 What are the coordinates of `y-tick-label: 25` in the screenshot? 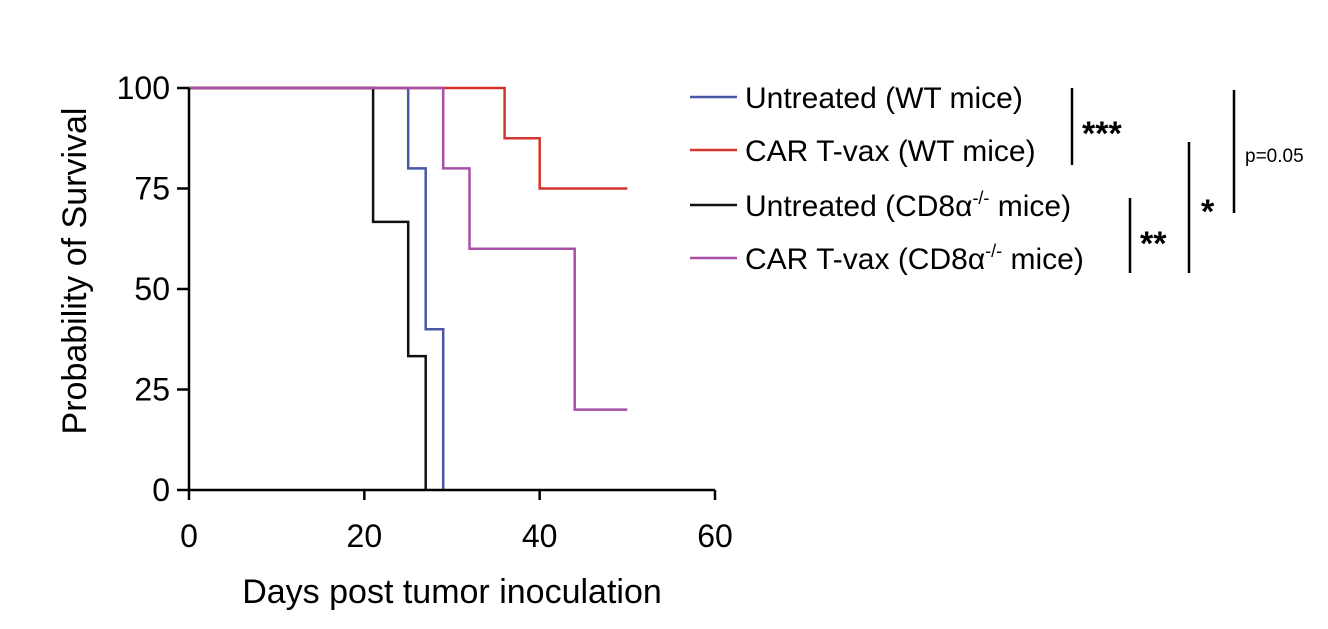 It's located at (152, 390).